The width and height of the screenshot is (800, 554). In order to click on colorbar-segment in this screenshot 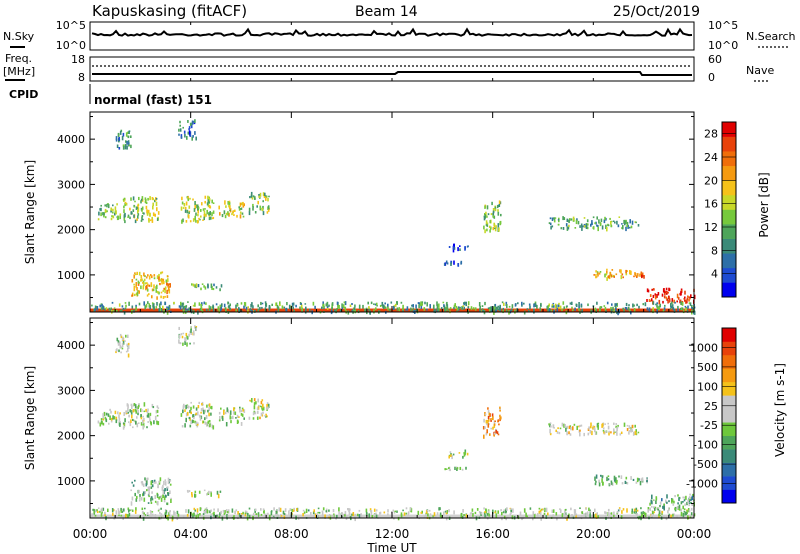, I will do `click(729, 388)`.